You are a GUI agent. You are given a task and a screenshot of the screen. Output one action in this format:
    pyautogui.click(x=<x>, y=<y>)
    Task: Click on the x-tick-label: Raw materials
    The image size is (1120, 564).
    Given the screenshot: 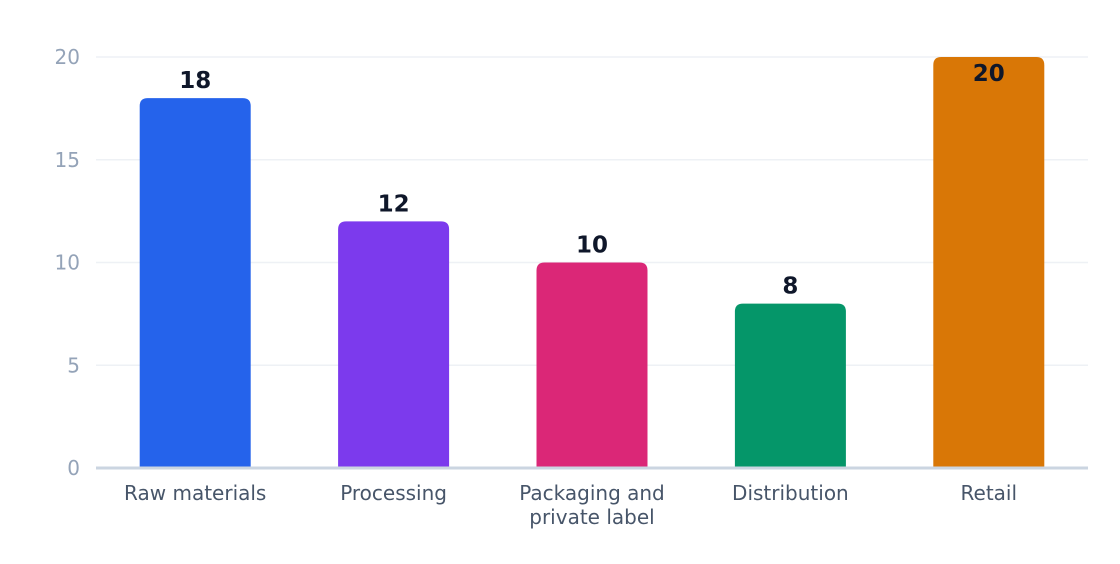 What is the action you would take?
    pyautogui.click(x=195, y=493)
    